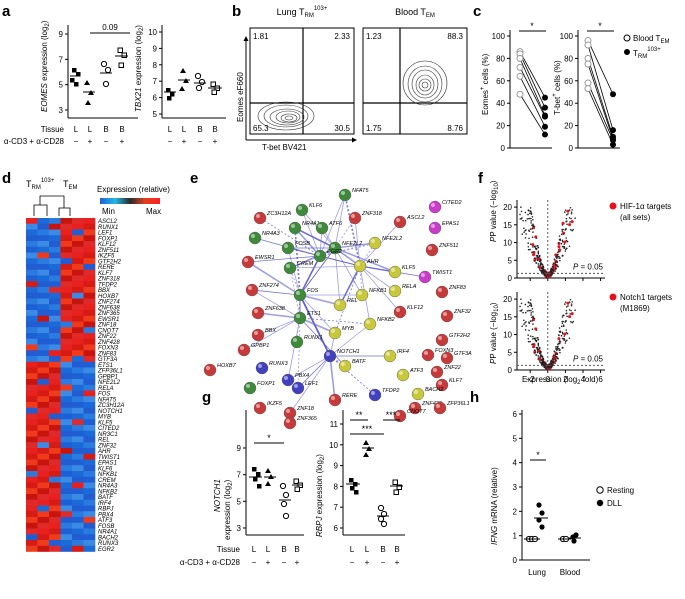 The image size is (685, 599). What do you see at coordinates (284, 562) in the screenshot?
I see `stim-cell: −` at bounding box center [284, 562].